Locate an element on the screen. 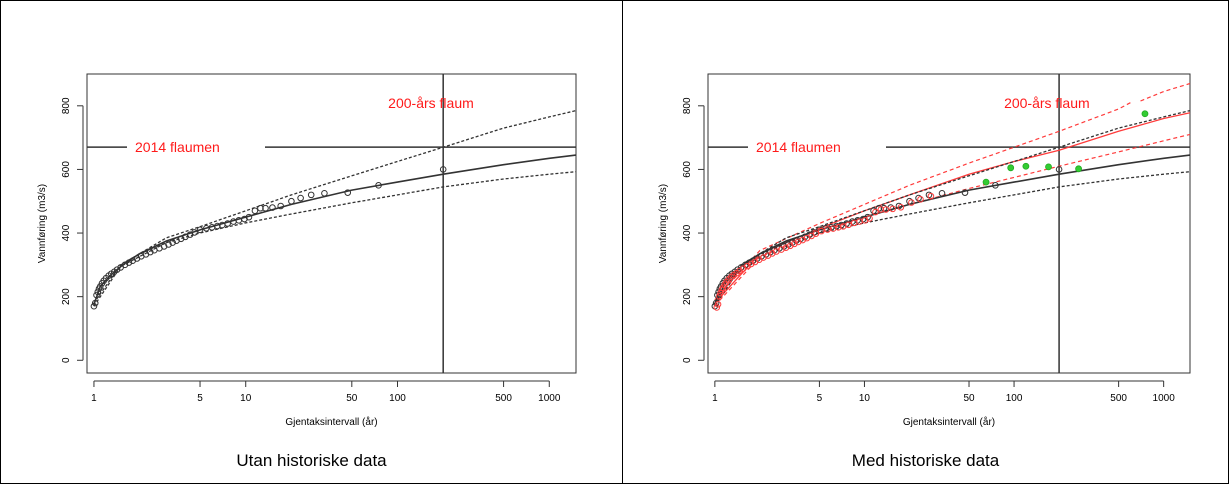  x-tick-label: 1 is located at coordinates (715, 398).